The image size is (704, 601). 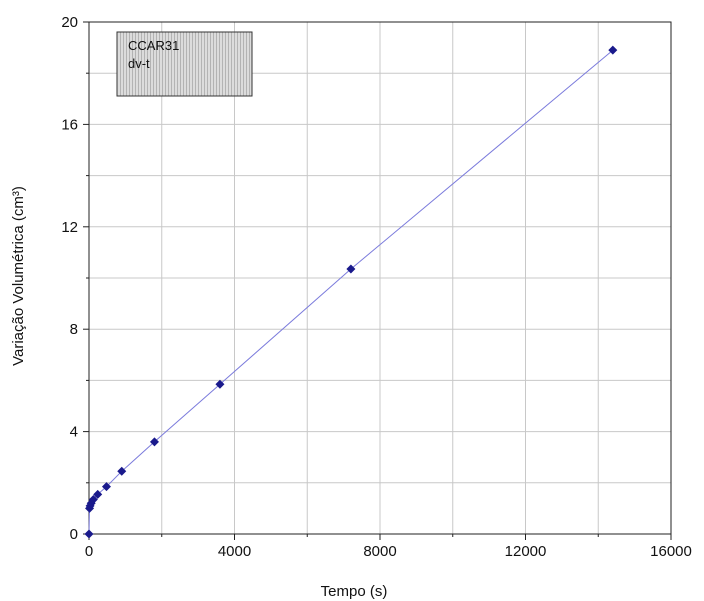 What do you see at coordinates (74, 534) in the screenshot?
I see `y-tick-label: 0` at bounding box center [74, 534].